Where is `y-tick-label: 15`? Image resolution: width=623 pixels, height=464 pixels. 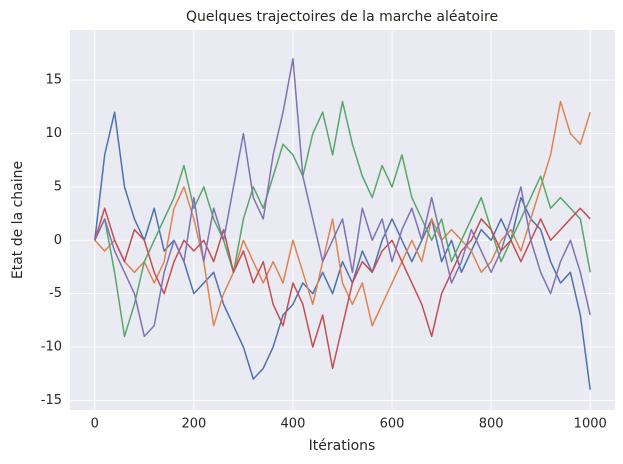 y-tick-label: 15 is located at coordinates (53, 80).